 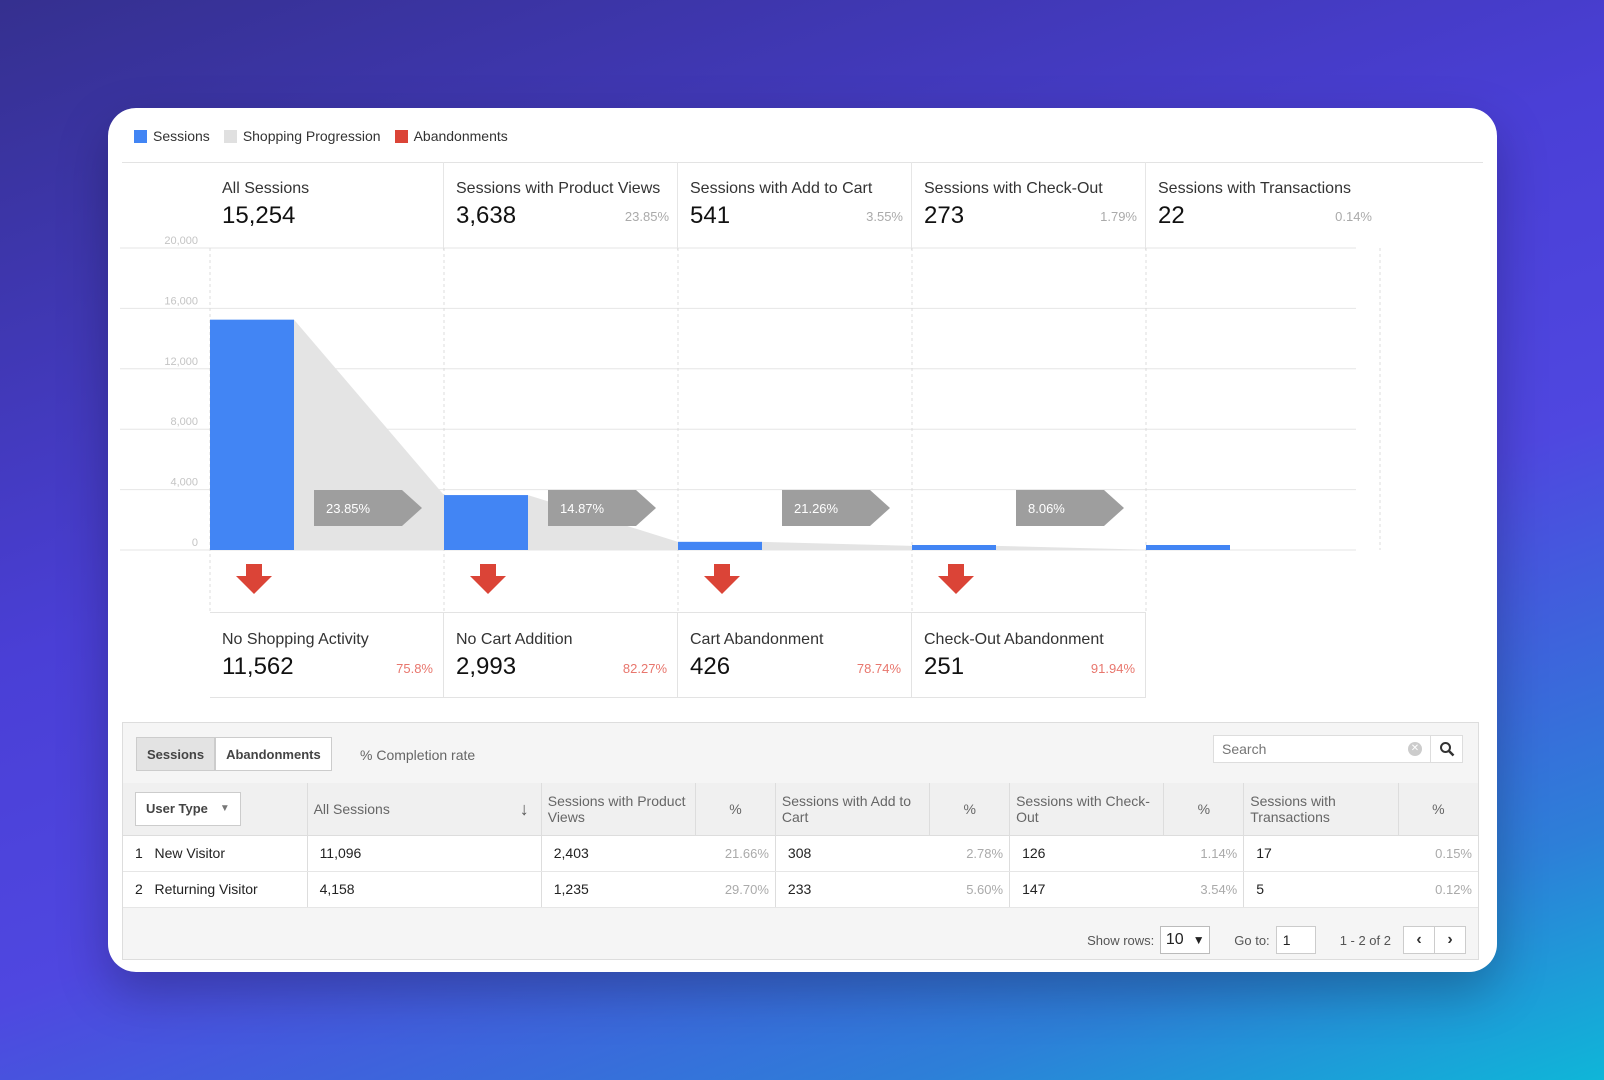 I want to click on progression-label: 8.06%, so click(x=1046, y=508).